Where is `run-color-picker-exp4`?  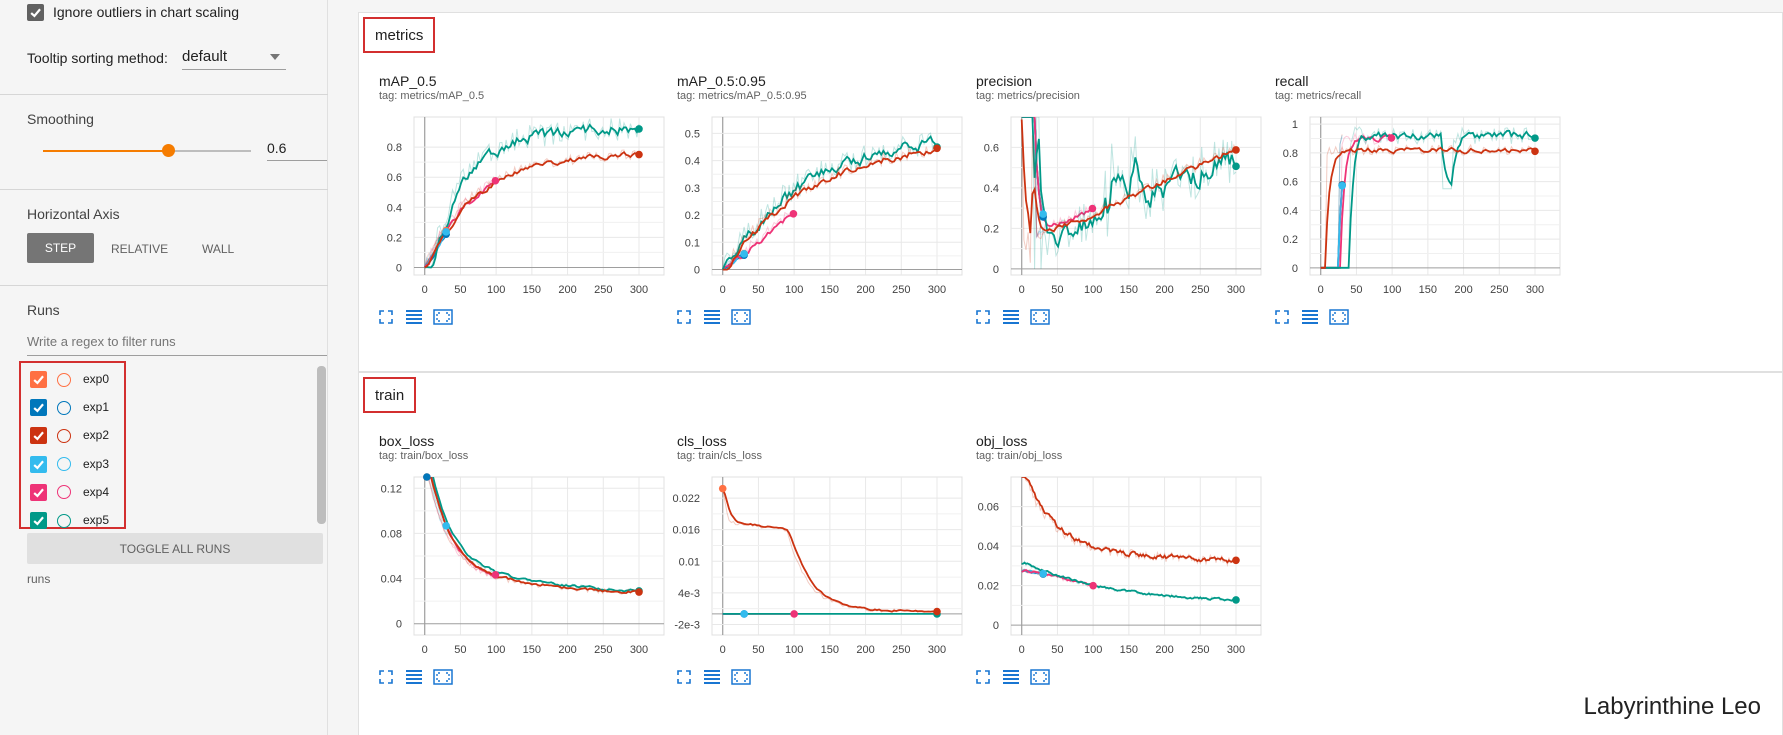 run-color-picker-exp4 is located at coordinates (64, 492).